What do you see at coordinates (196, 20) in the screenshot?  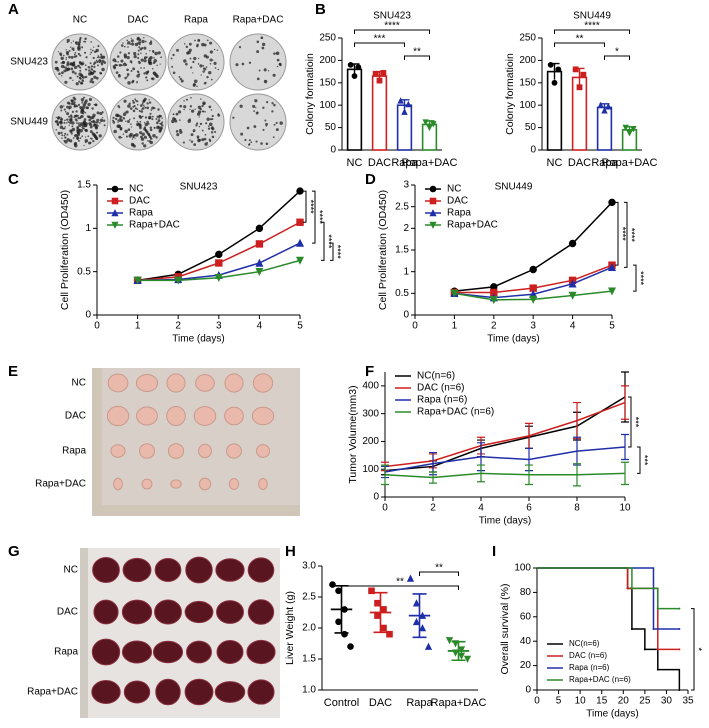 I see `column-label: Rapa` at bounding box center [196, 20].